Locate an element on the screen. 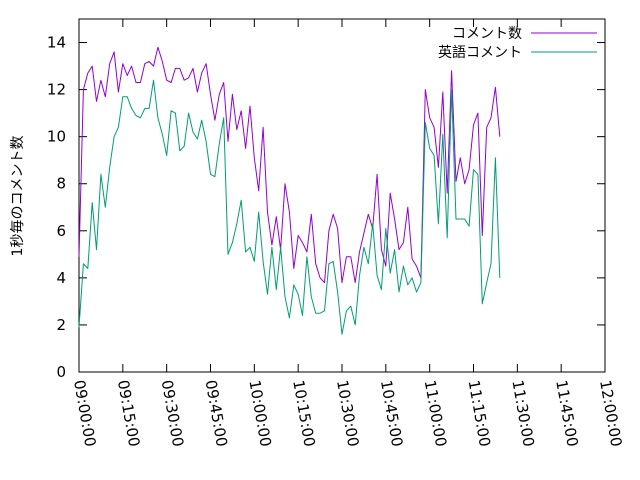 This screenshot has height=480, width=640. legend-label: 英語コメント is located at coordinates (480, 52).